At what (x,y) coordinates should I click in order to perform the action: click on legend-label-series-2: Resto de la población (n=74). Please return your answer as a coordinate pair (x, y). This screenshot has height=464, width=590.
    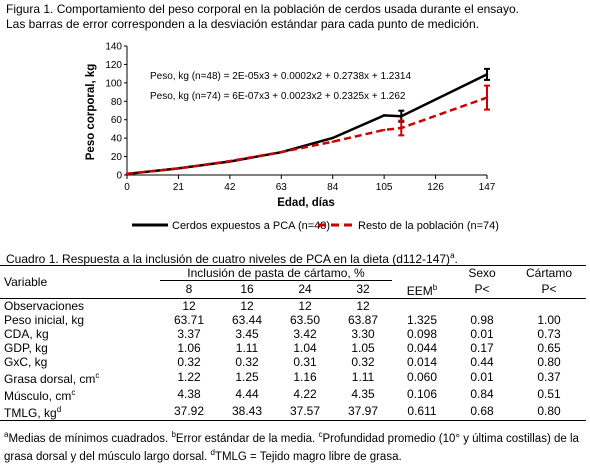
    Looking at the image, I should click on (428, 226).